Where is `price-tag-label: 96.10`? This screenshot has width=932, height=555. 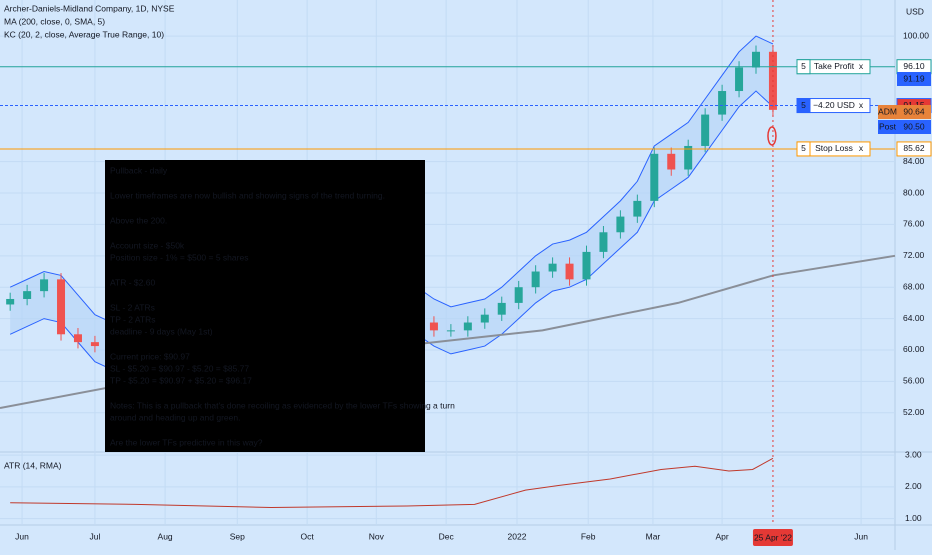 price-tag-label: 96.10 is located at coordinates (914, 66).